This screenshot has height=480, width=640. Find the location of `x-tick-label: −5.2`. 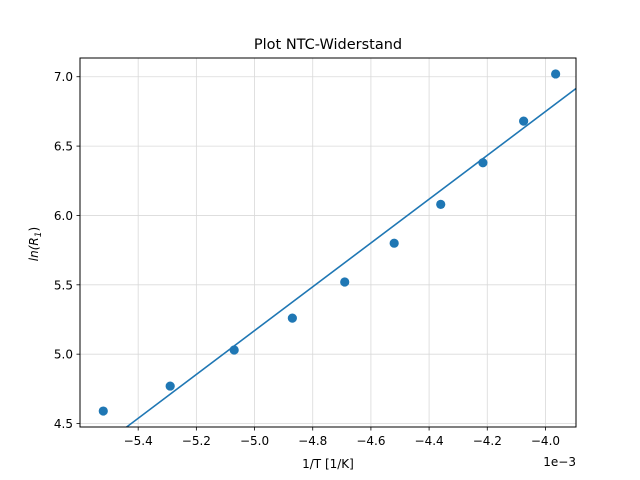

x-tick-label: −5.2 is located at coordinates (196, 441).